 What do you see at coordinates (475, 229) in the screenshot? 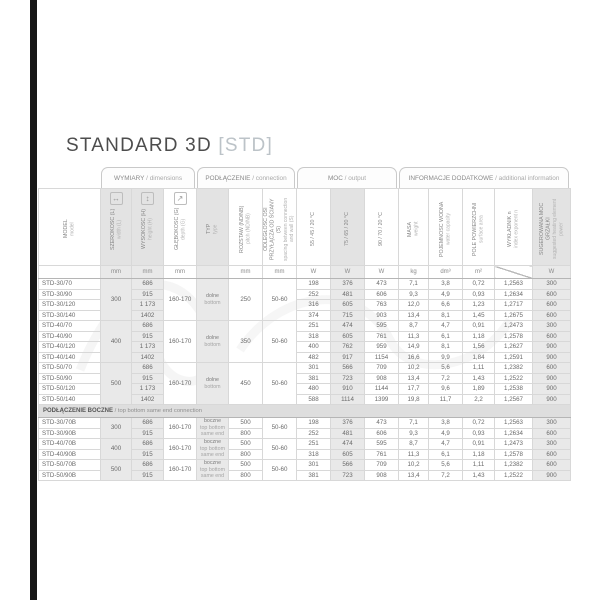
I see `header-label-pl: POLE POWIERZCHNI` at bounding box center [475, 229].